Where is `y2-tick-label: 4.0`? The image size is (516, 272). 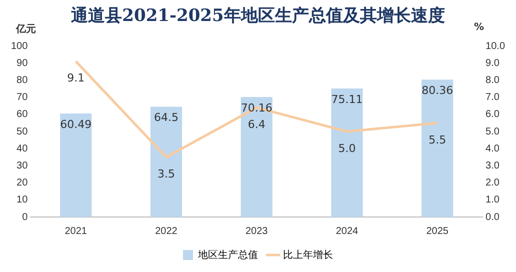
y2-tick-label: 4.0 is located at coordinates (493, 148).